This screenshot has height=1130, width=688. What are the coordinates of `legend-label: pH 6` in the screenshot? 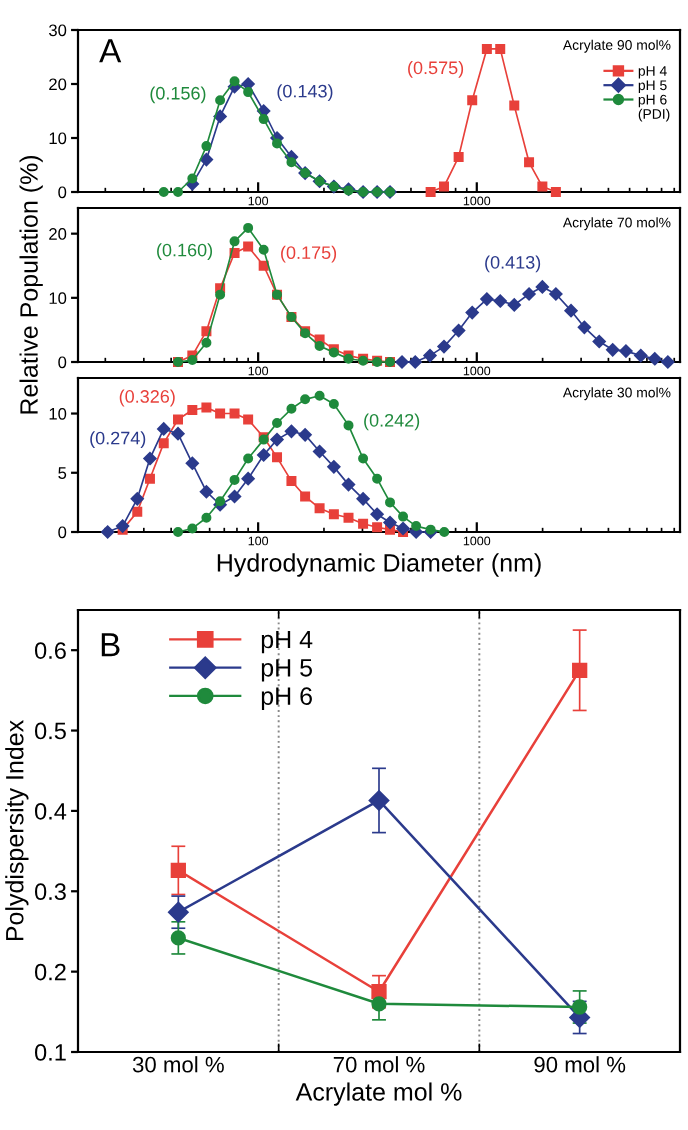 It's located at (286, 698).